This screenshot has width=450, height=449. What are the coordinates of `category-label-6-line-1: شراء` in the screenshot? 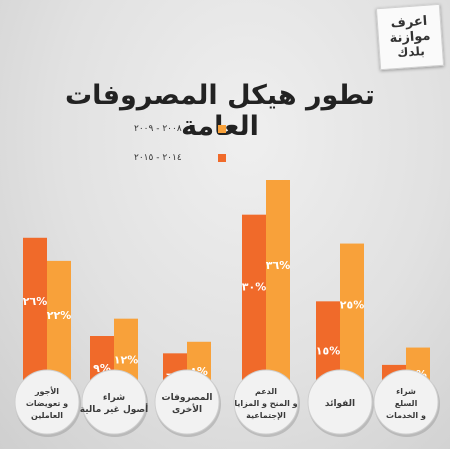 It's located at (406, 391).